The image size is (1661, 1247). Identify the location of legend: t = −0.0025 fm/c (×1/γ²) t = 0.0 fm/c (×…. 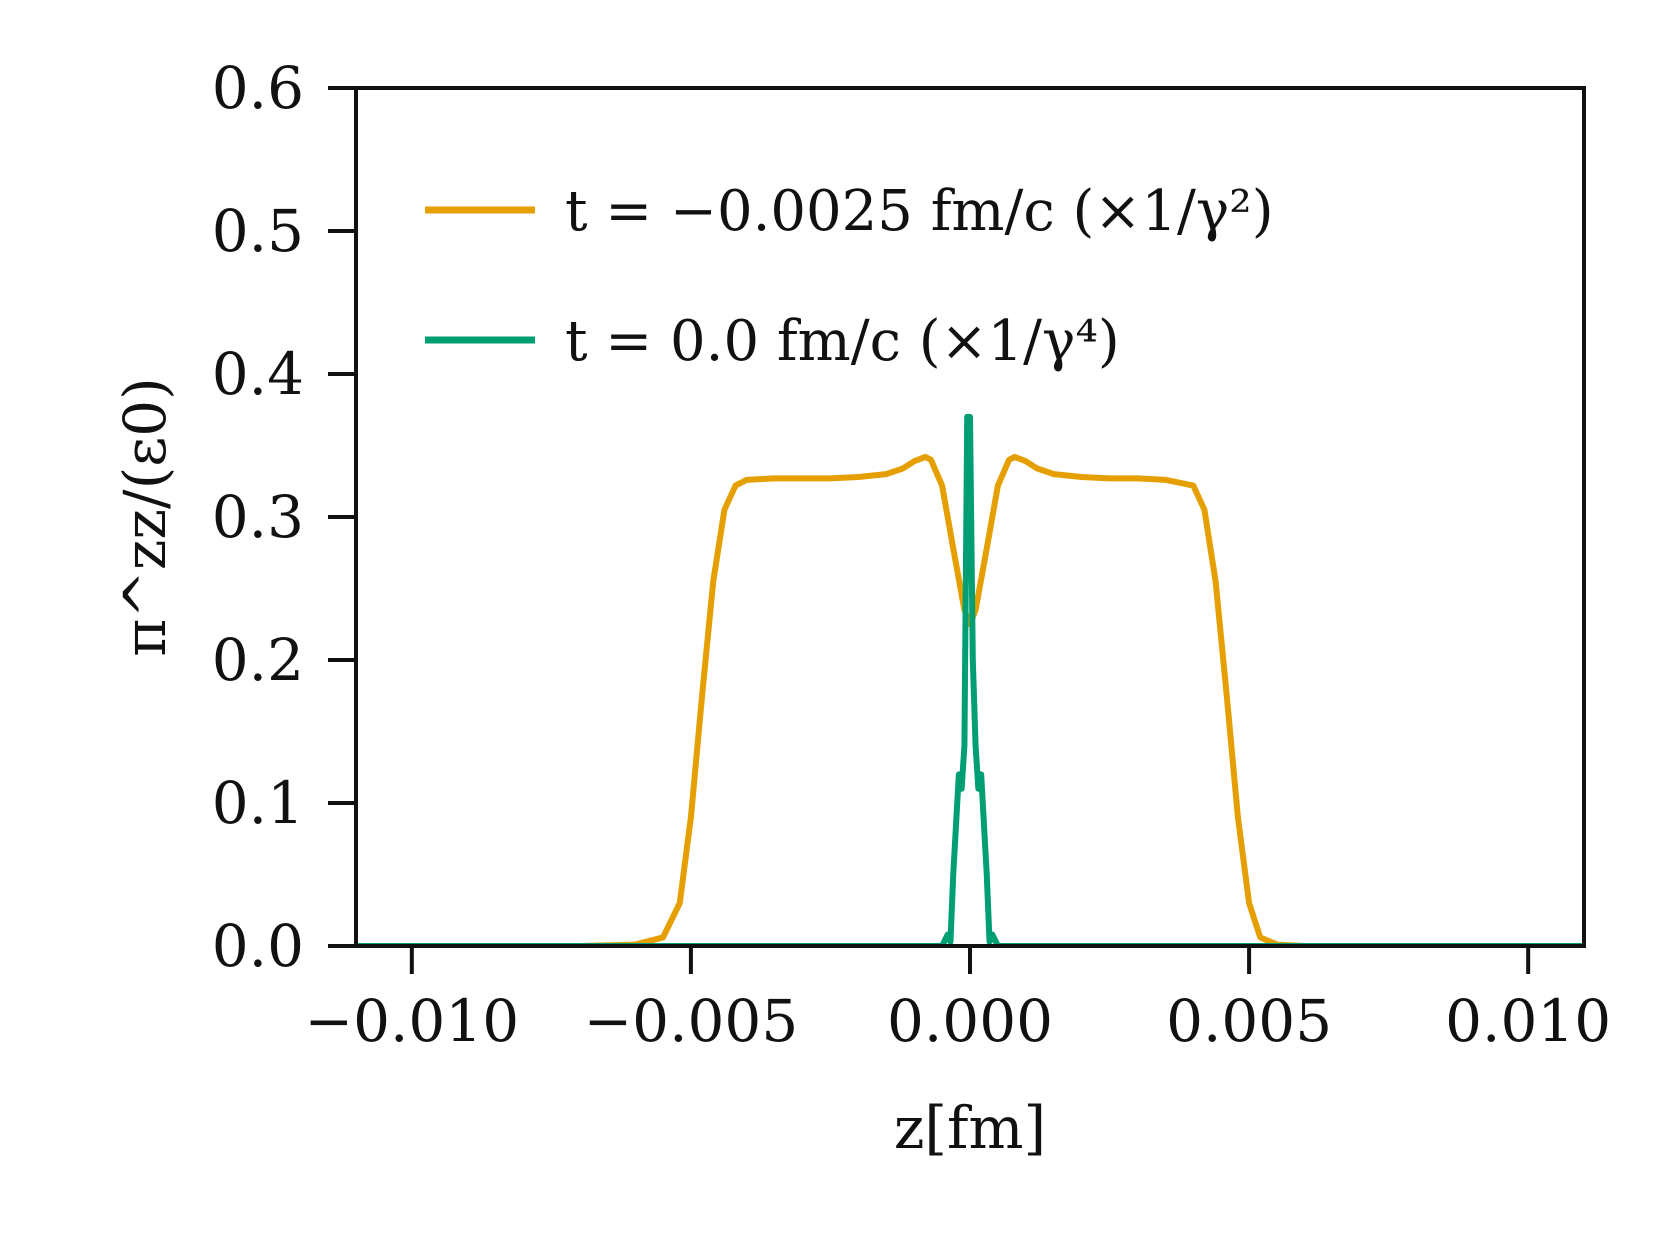
(849, 276).